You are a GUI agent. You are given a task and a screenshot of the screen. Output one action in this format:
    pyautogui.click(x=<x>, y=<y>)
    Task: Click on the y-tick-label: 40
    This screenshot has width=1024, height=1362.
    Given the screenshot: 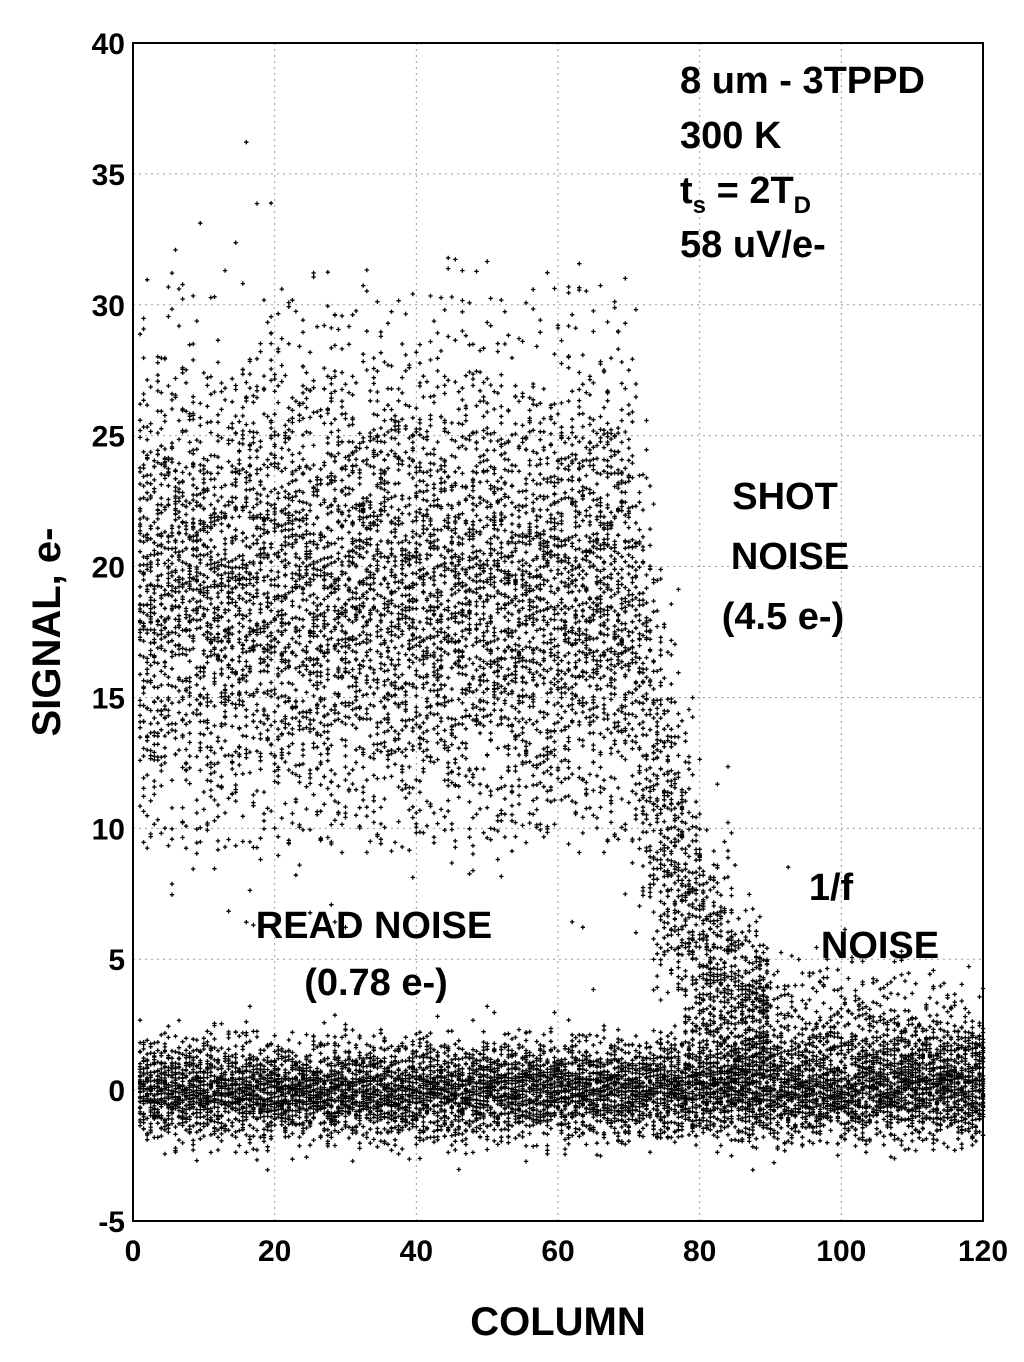 What is the action you would take?
    pyautogui.click(x=108, y=44)
    